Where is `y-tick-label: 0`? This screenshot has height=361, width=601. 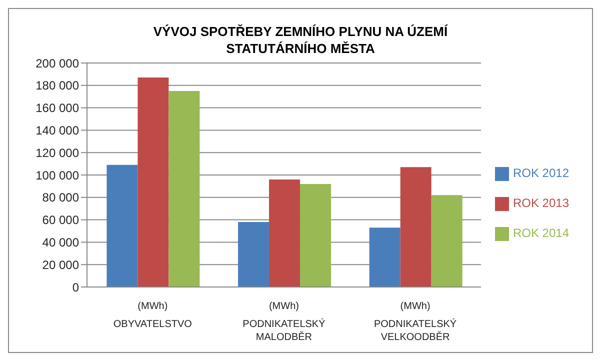
y-tick-label: 0 is located at coordinates (76, 287).